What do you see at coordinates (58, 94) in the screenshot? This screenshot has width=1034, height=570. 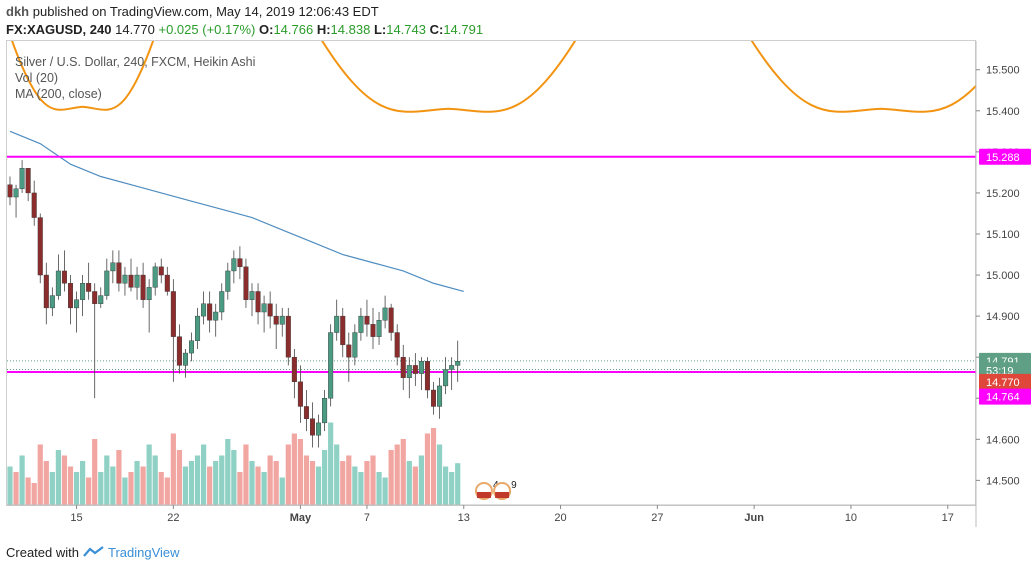 I see `legend-ma: MA (200, close)` at bounding box center [58, 94].